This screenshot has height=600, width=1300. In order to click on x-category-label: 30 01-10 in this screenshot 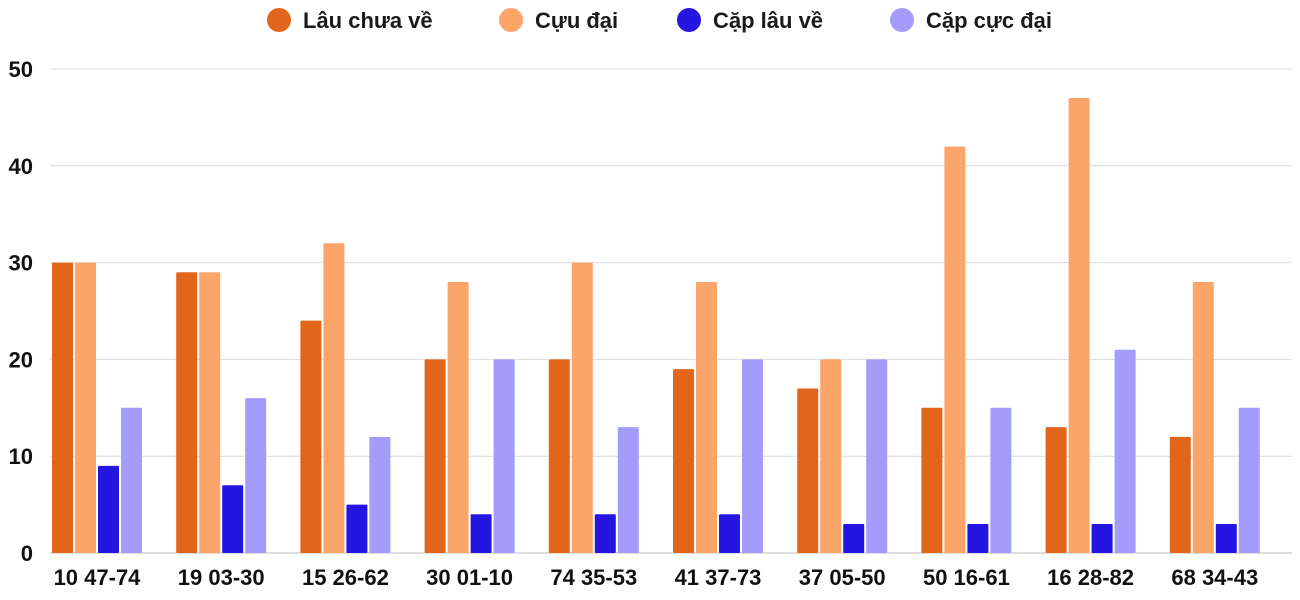, I will do `click(469, 577)`.